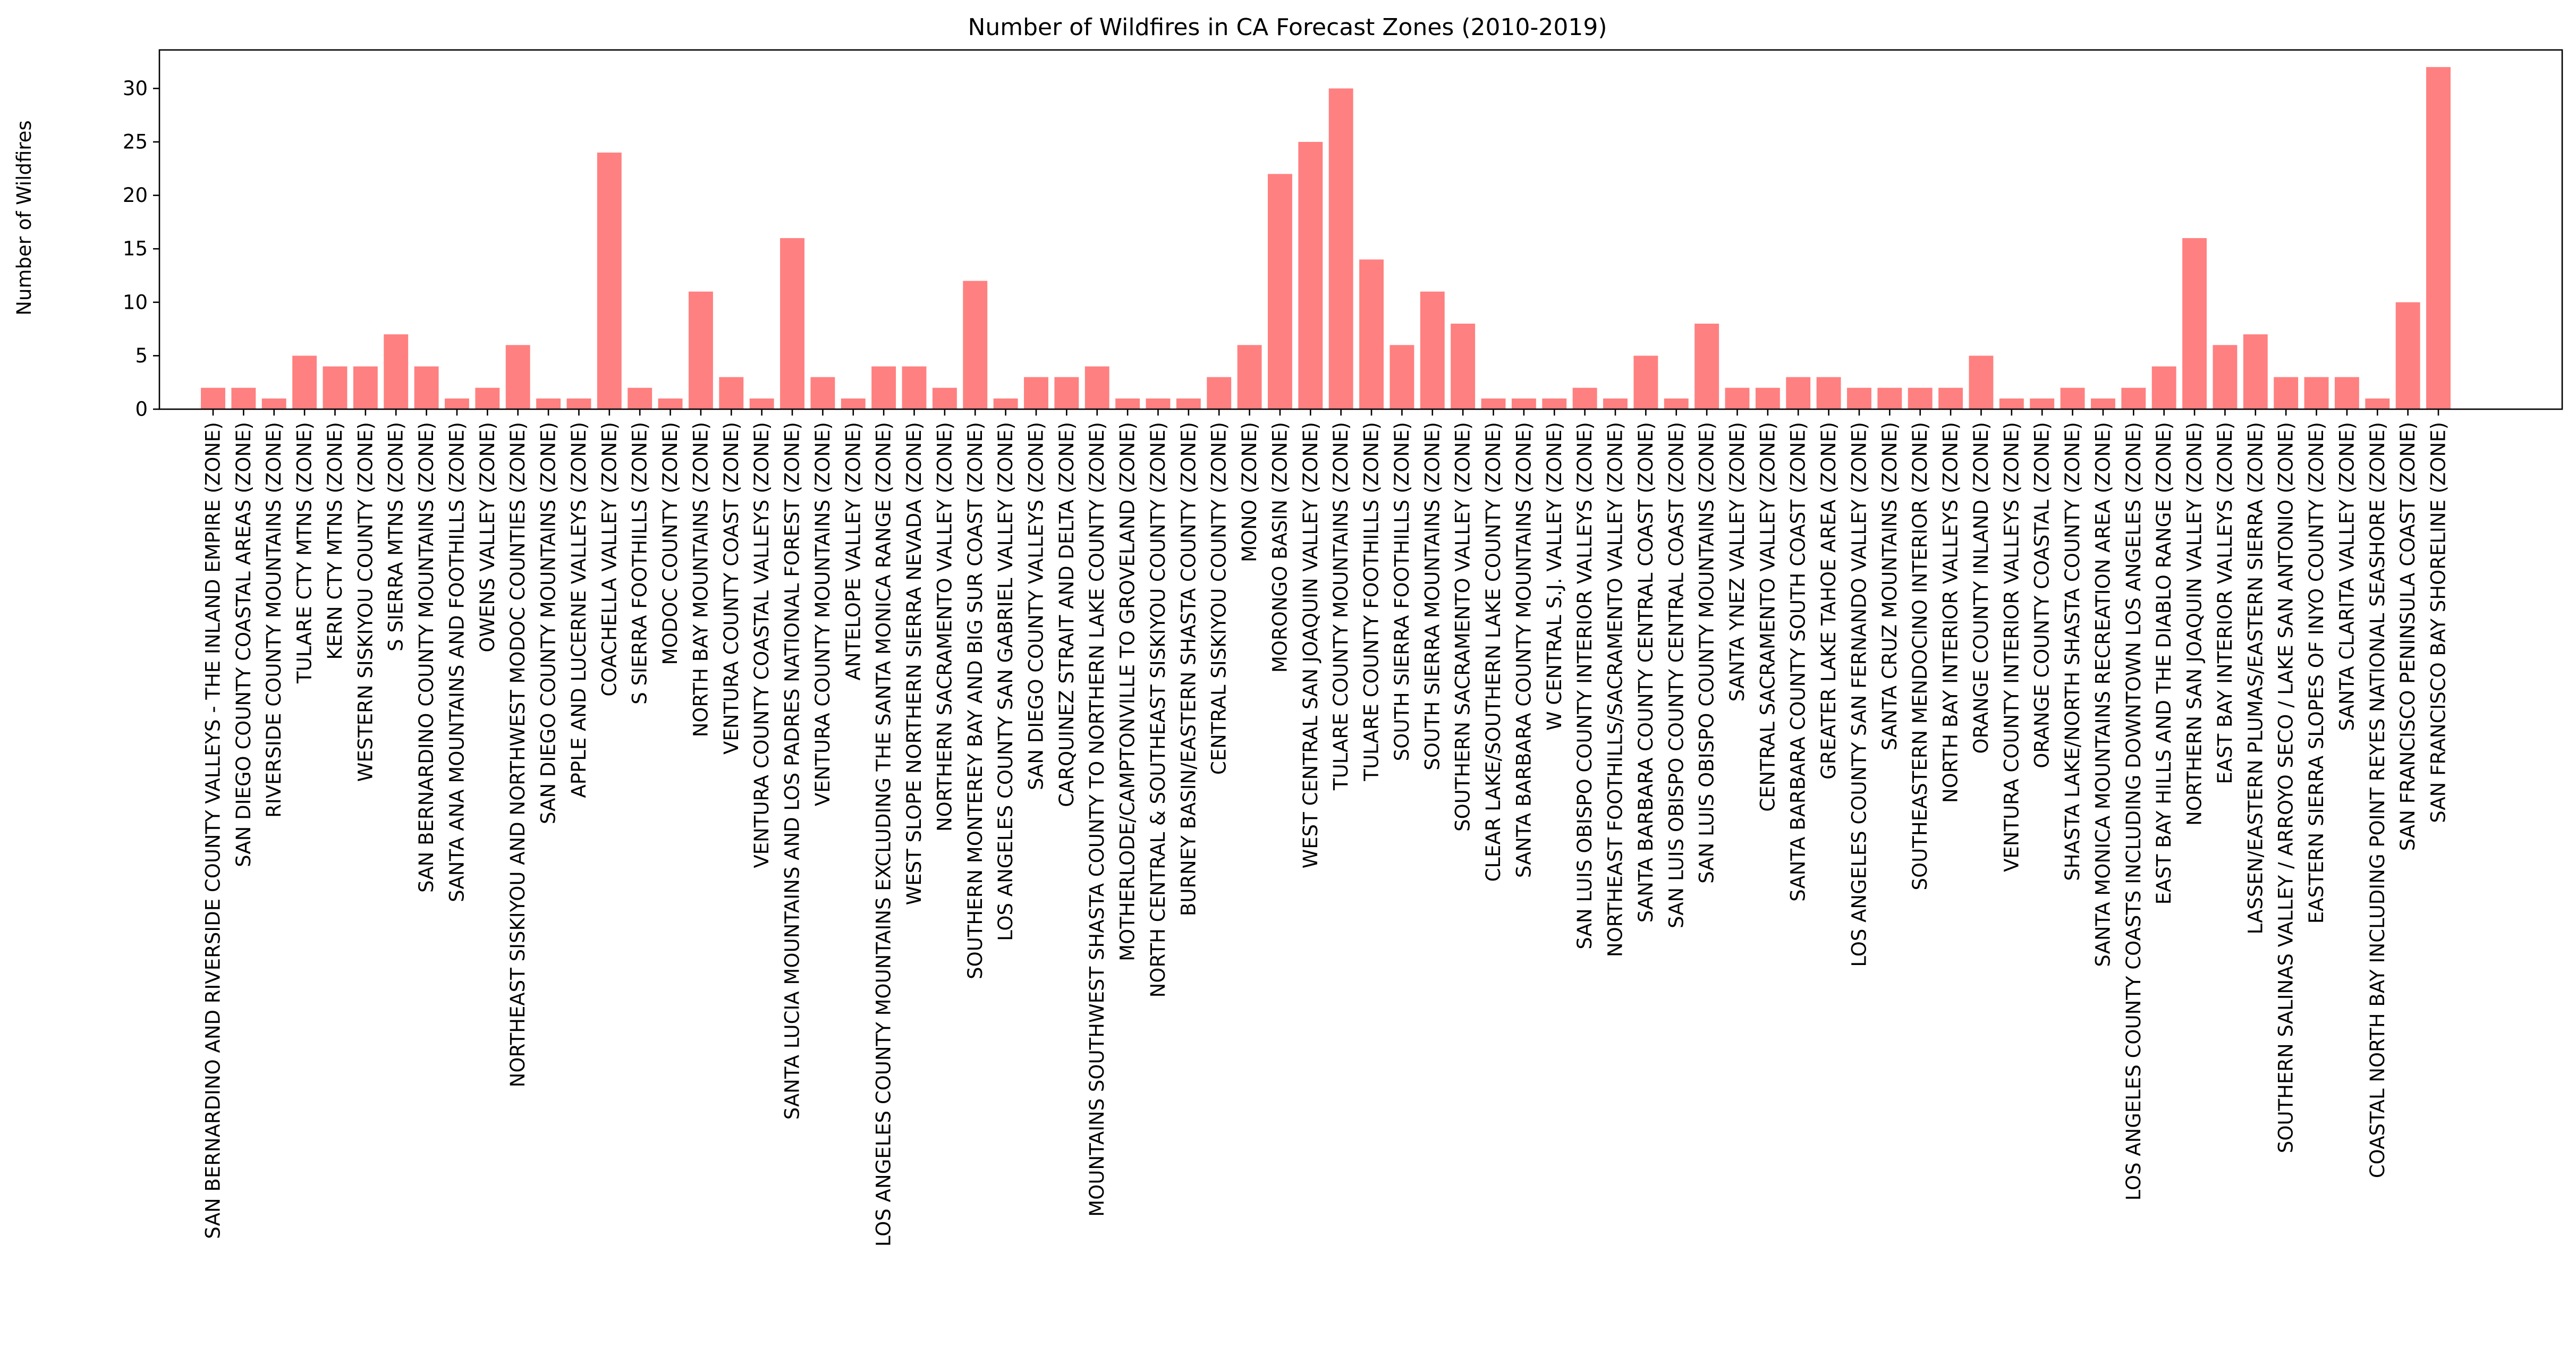 Image resolution: width=2576 pixels, height=1371 pixels. Describe the element at coordinates (1219, 598) in the screenshot. I see `x-category-label: CENTRAL SISKIYOU COUNTY (ZONE)` at that location.